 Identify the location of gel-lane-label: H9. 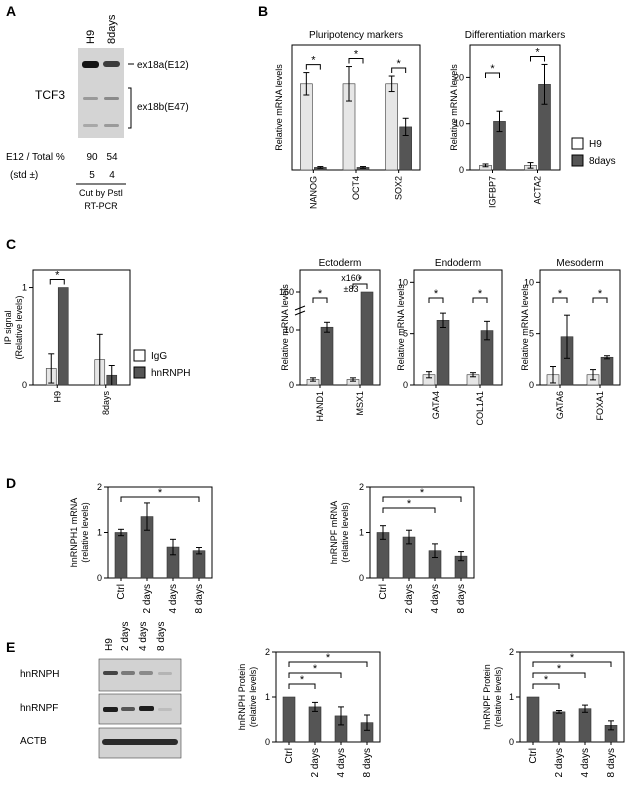
(91, 37).